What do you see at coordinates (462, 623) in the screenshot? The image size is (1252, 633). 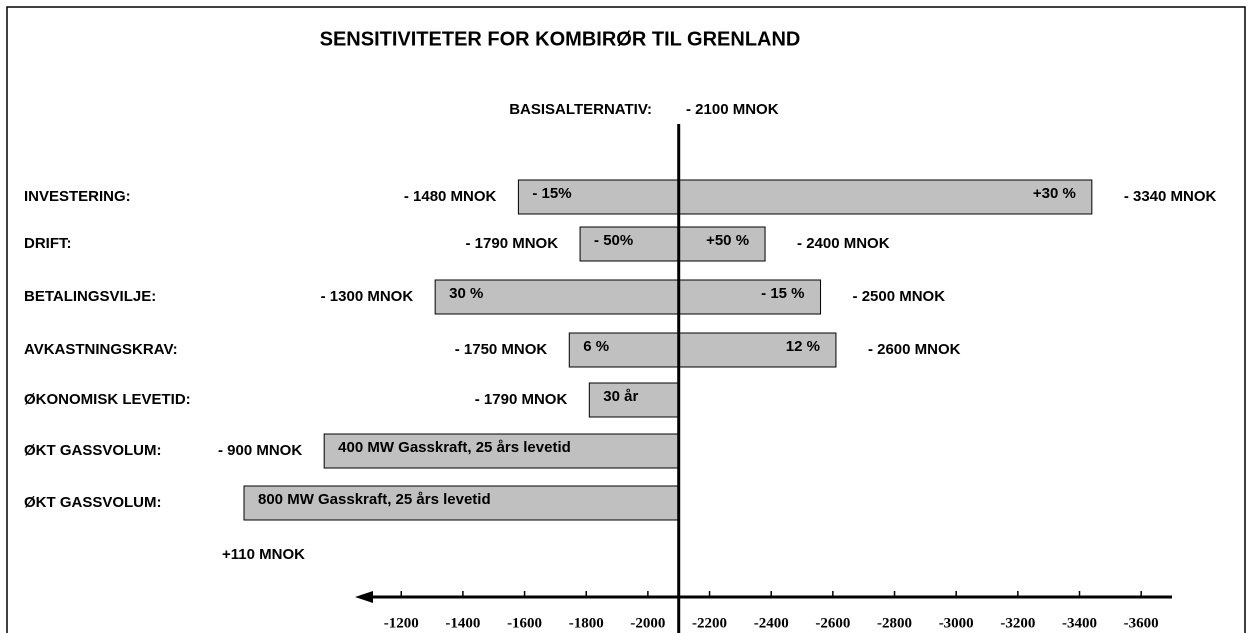 I see `x-tick-label: -1400` at bounding box center [462, 623].